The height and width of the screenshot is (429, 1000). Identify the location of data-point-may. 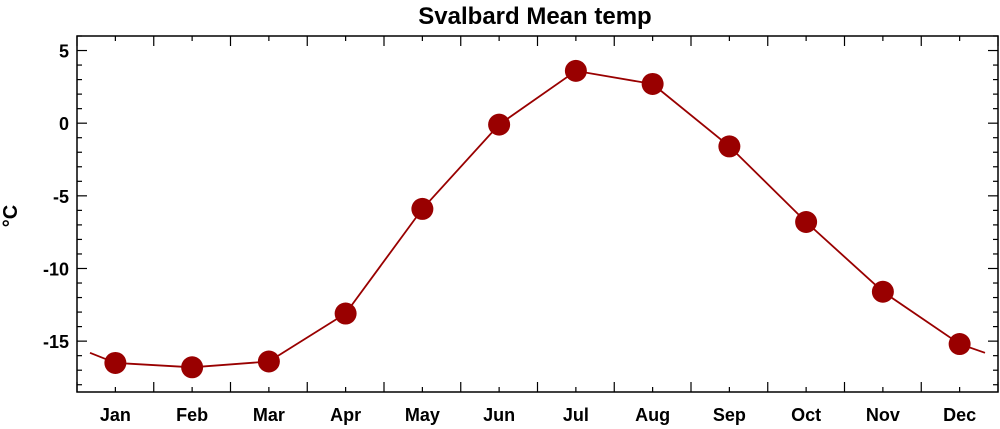
(422, 208).